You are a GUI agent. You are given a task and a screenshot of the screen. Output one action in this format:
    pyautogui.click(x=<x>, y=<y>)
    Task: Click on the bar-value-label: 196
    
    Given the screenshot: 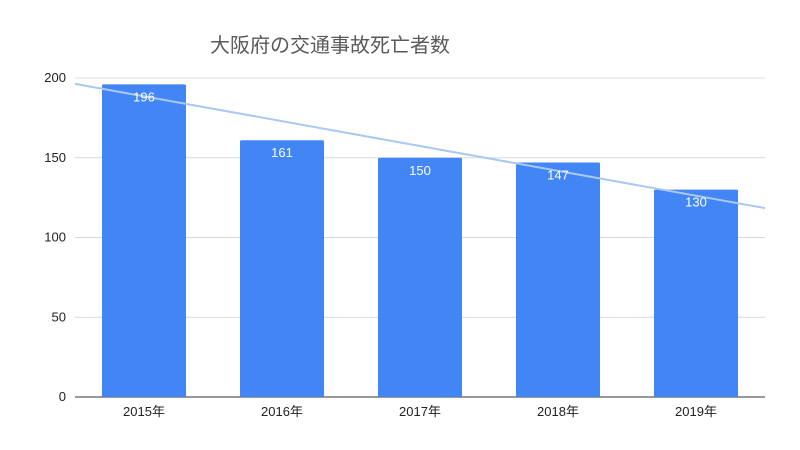 What is the action you would take?
    pyautogui.click(x=144, y=96)
    